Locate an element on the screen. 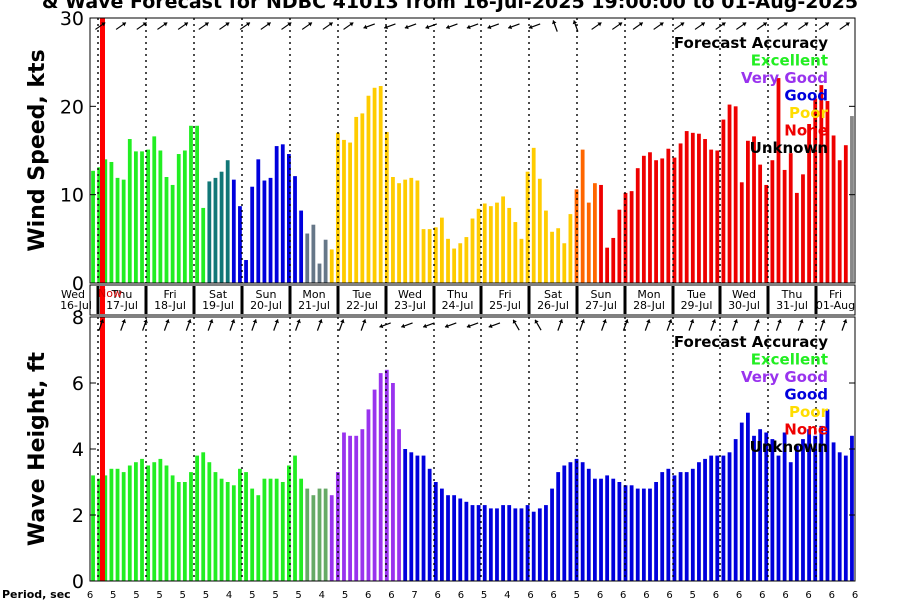 This screenshot has height=600, width=900. day-date: 17-Jul is located at coordinates (122, 305).